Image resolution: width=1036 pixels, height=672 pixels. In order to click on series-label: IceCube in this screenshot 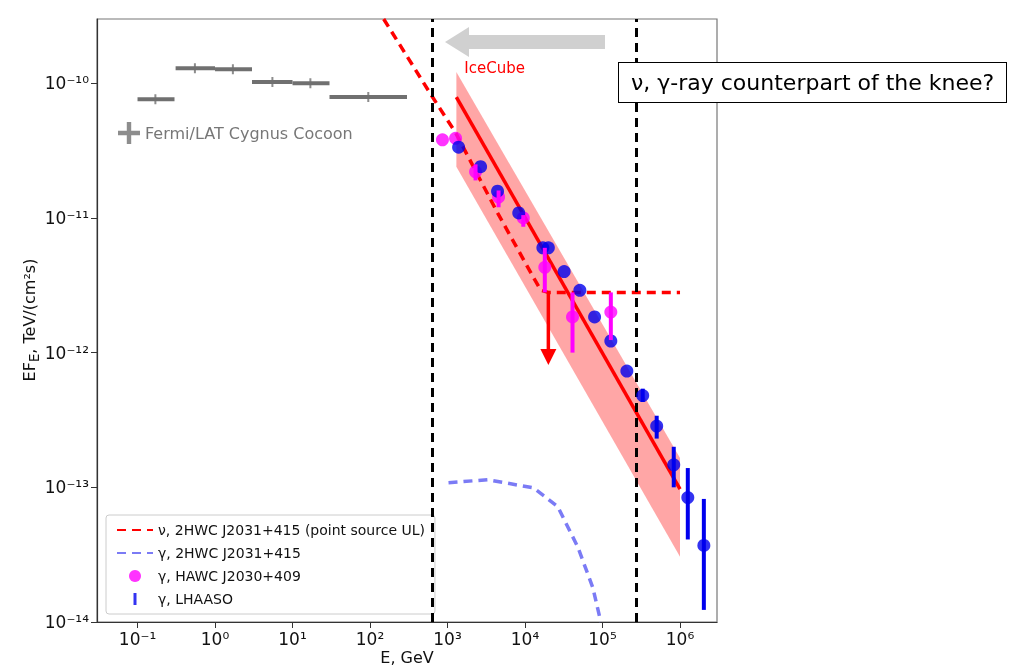, I will do `click(494, 68)`.